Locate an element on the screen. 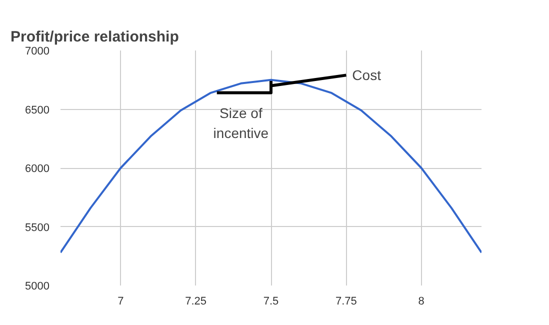  x-tick-label: 7 is located at coordinates (121, 302).